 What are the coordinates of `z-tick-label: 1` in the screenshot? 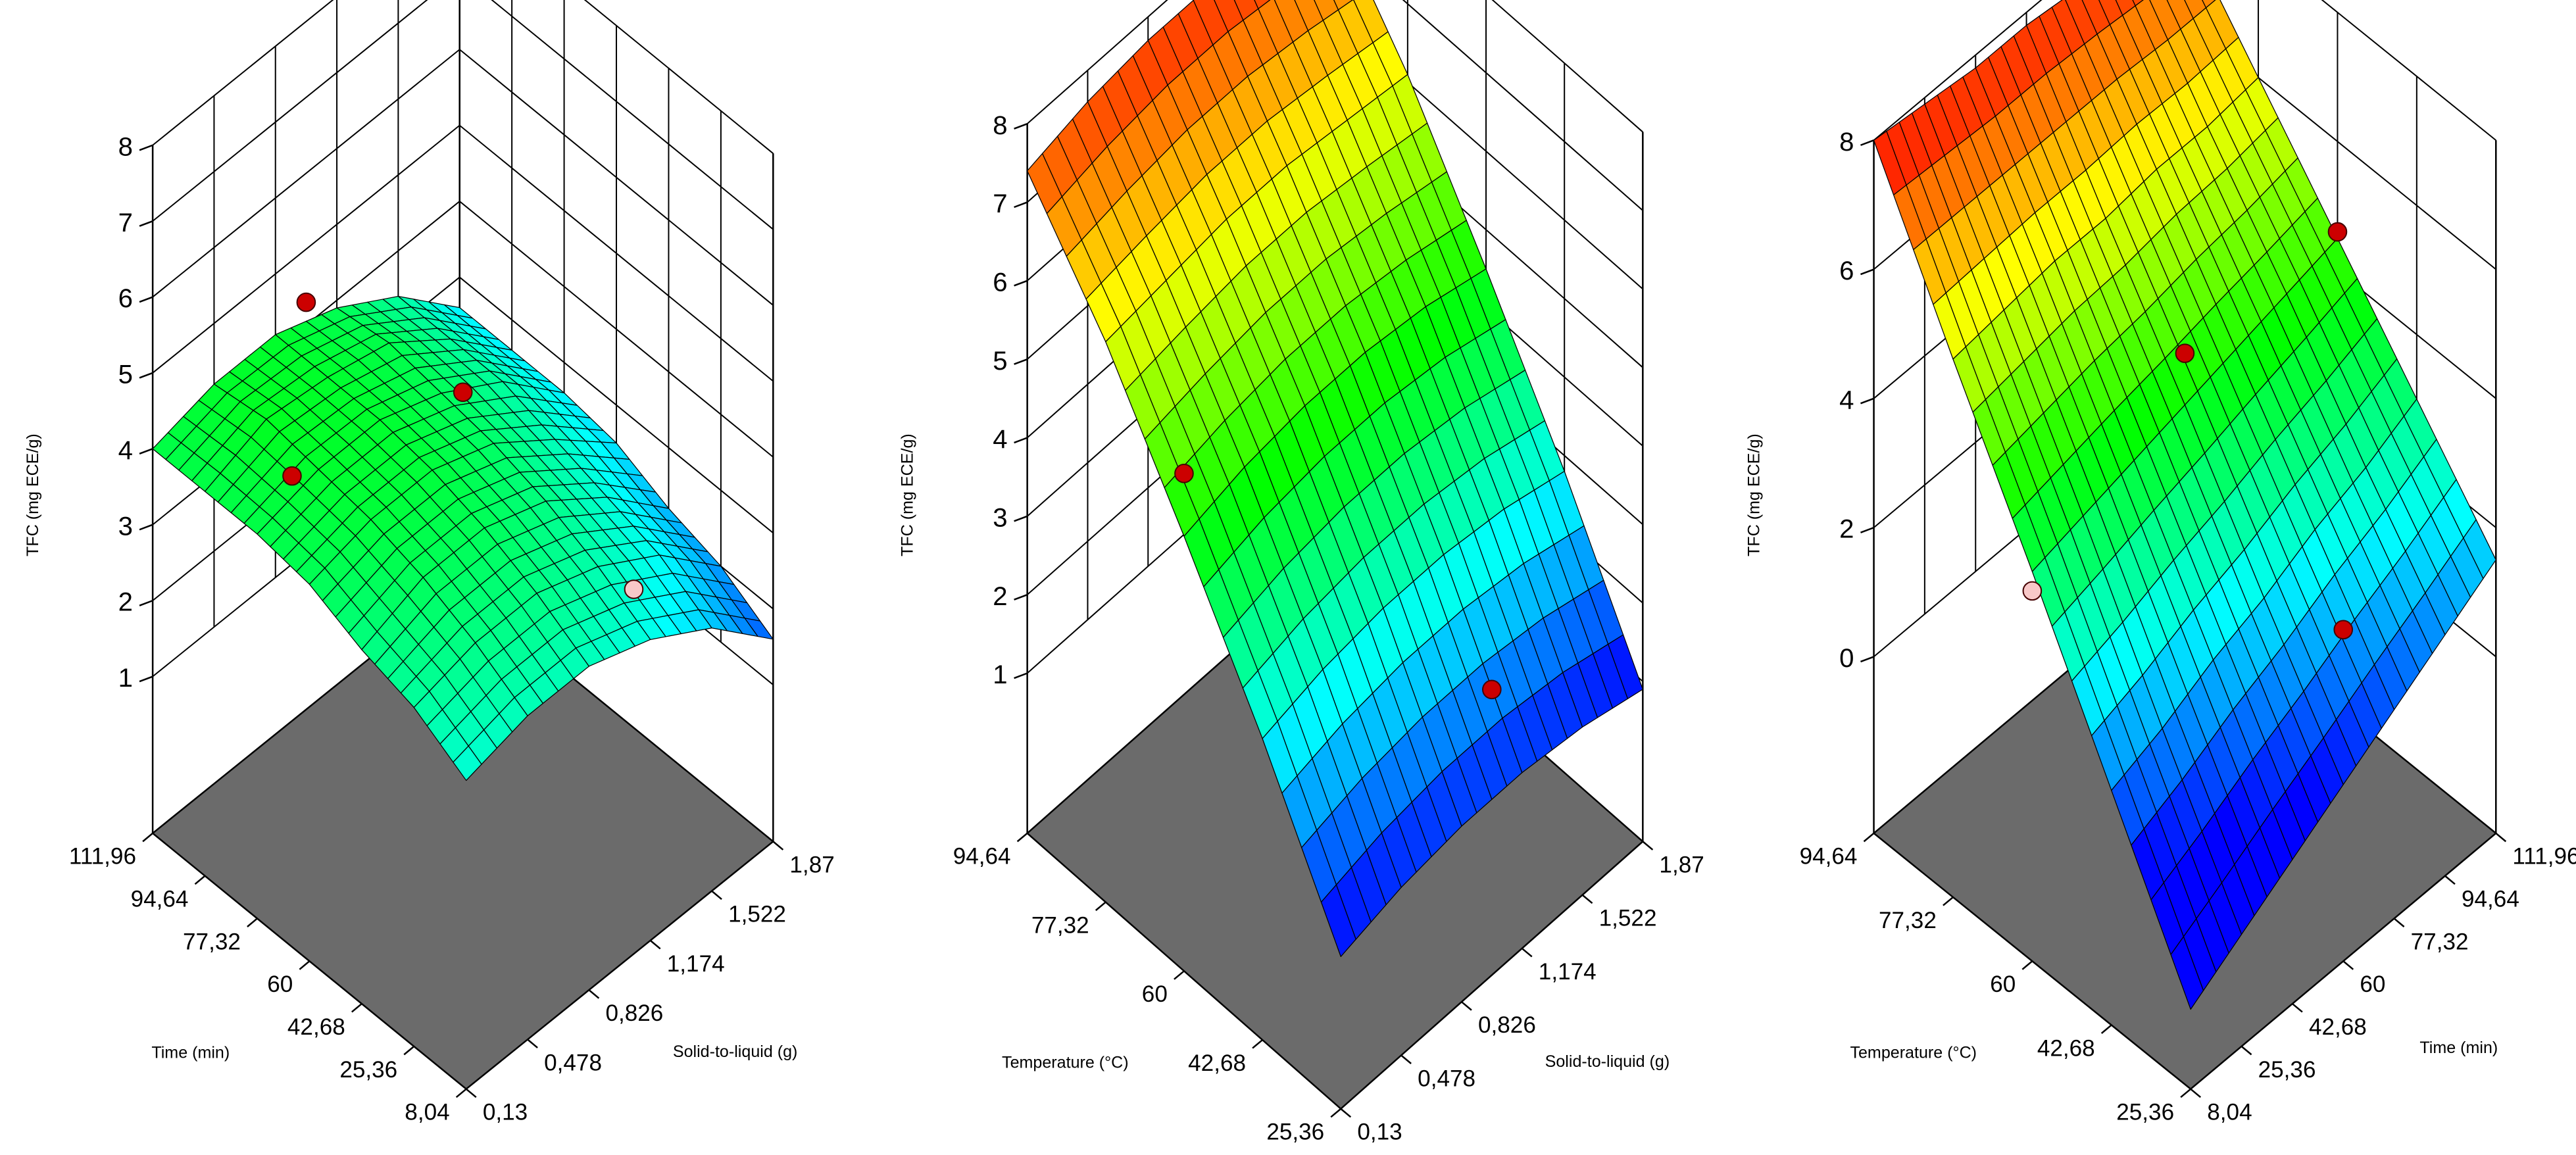 It's located at (1000, 674).